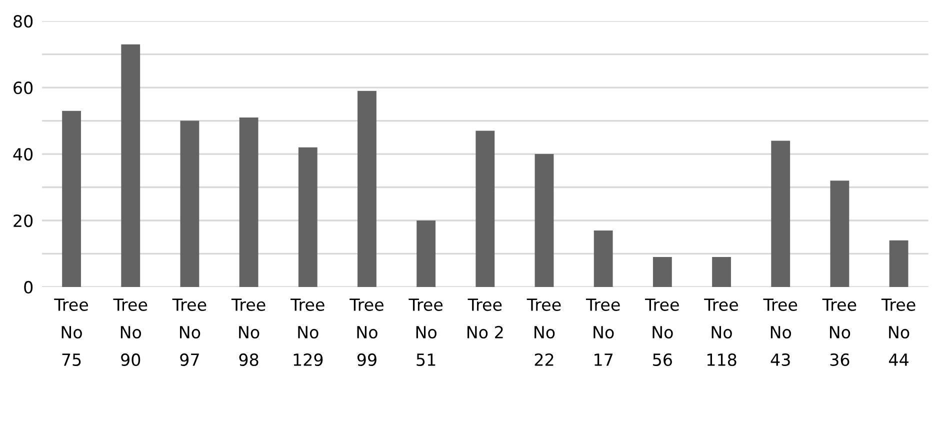  Describe the element at coordinates (485, 318) in the screenshot. I see `x-tick-label: Tree No 2` at that location.